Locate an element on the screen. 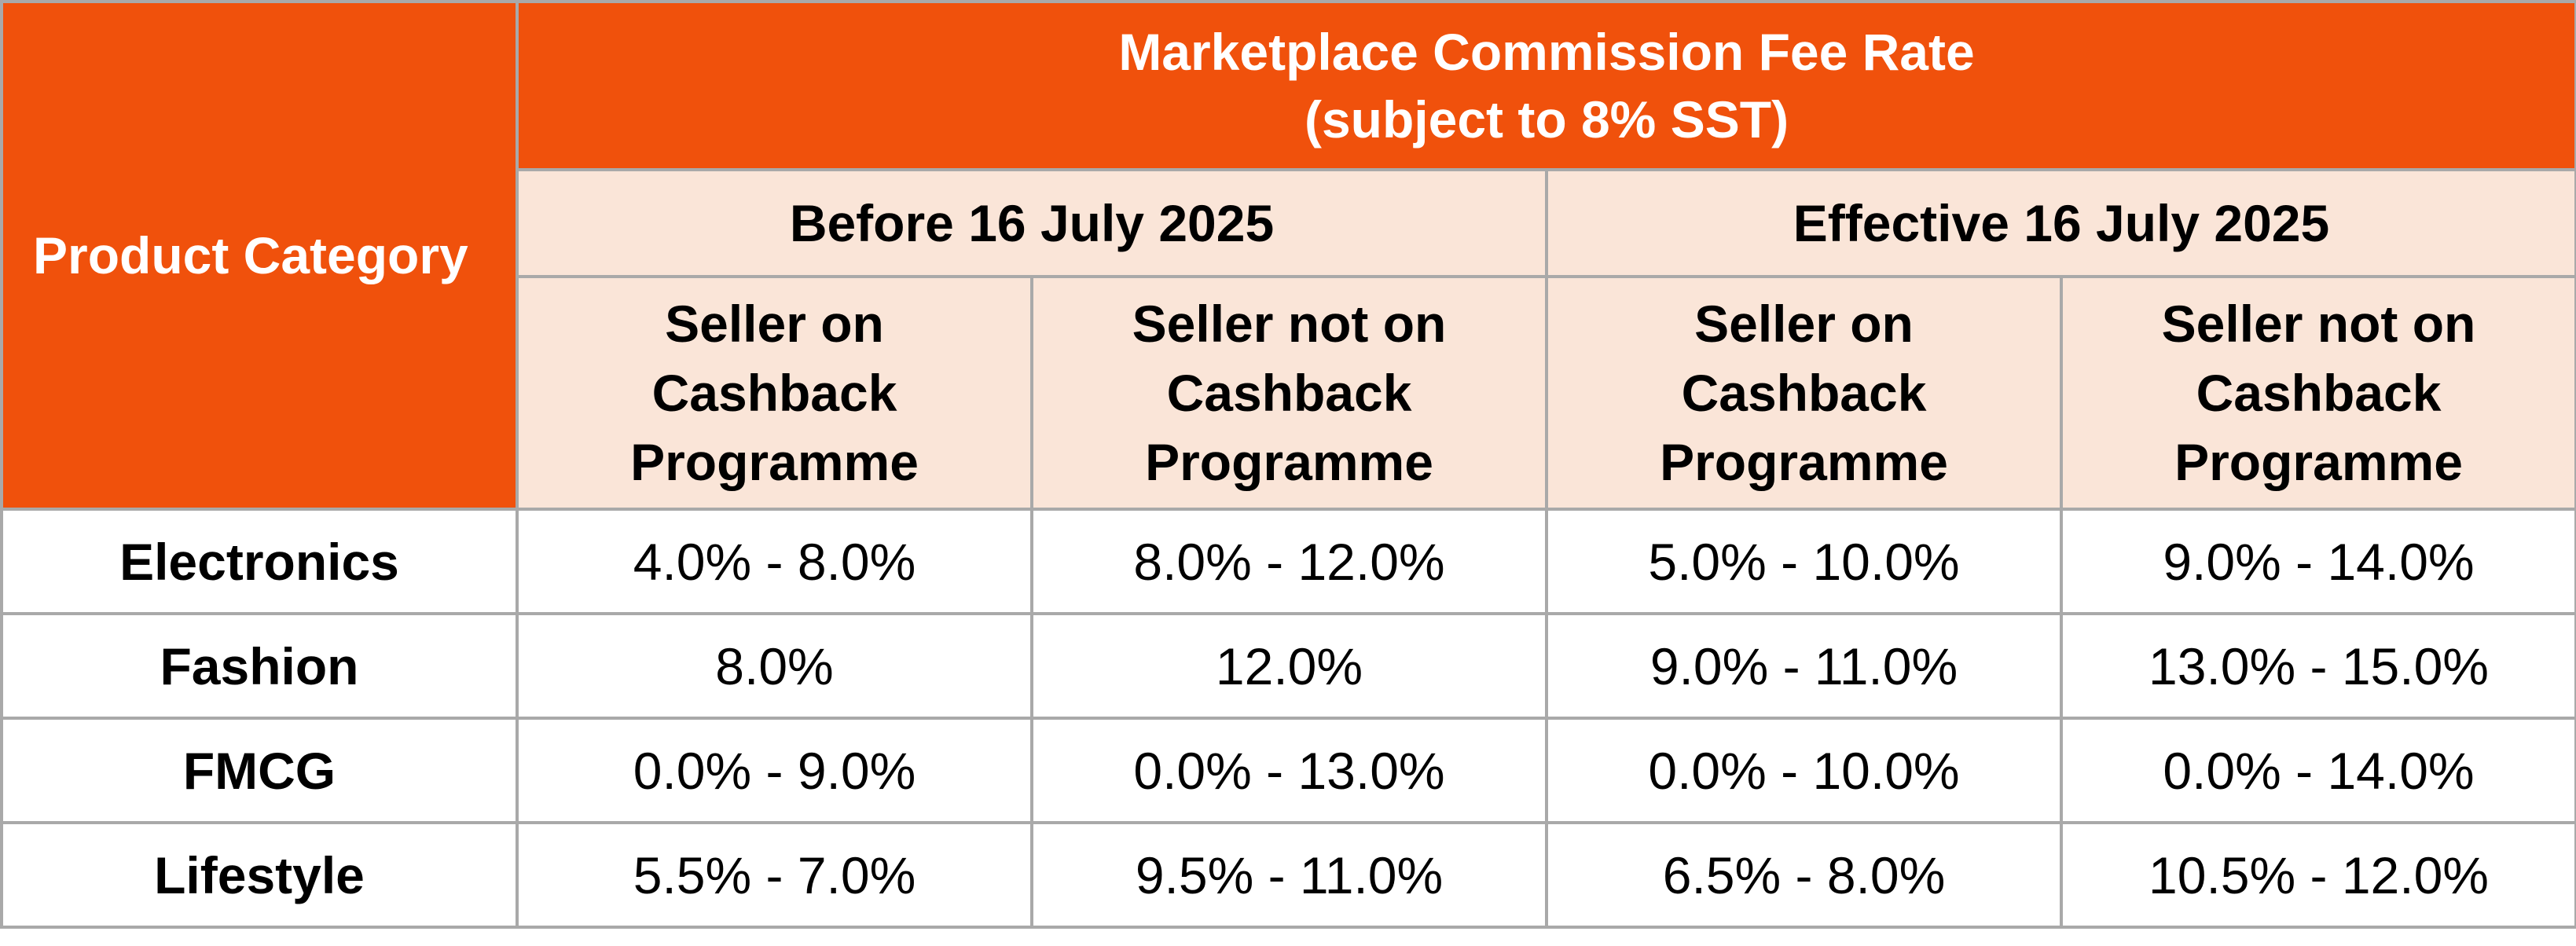  subheader-before-not-on-cashback: Seller not on Cashback Programme is located at coordinates (1289, 393).